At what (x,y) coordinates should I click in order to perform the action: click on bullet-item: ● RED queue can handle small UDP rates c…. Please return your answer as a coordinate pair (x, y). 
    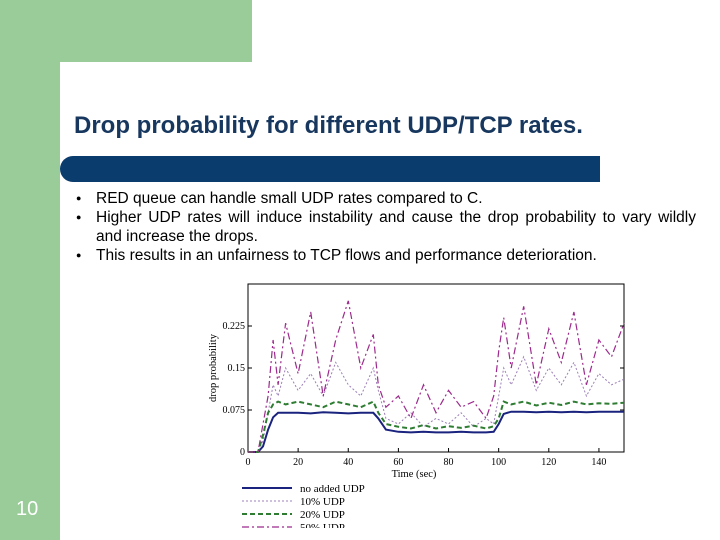
    Looking at the image, I should click on (386, 198).